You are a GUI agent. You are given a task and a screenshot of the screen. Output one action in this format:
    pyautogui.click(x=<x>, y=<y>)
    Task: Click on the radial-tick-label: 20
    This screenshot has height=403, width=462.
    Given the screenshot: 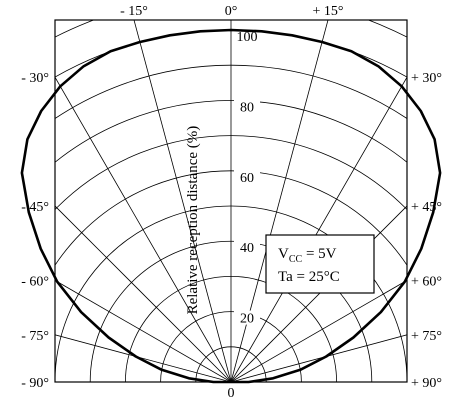 What is the action you would take?
    pyautogui.click(x=247, y=319)
    